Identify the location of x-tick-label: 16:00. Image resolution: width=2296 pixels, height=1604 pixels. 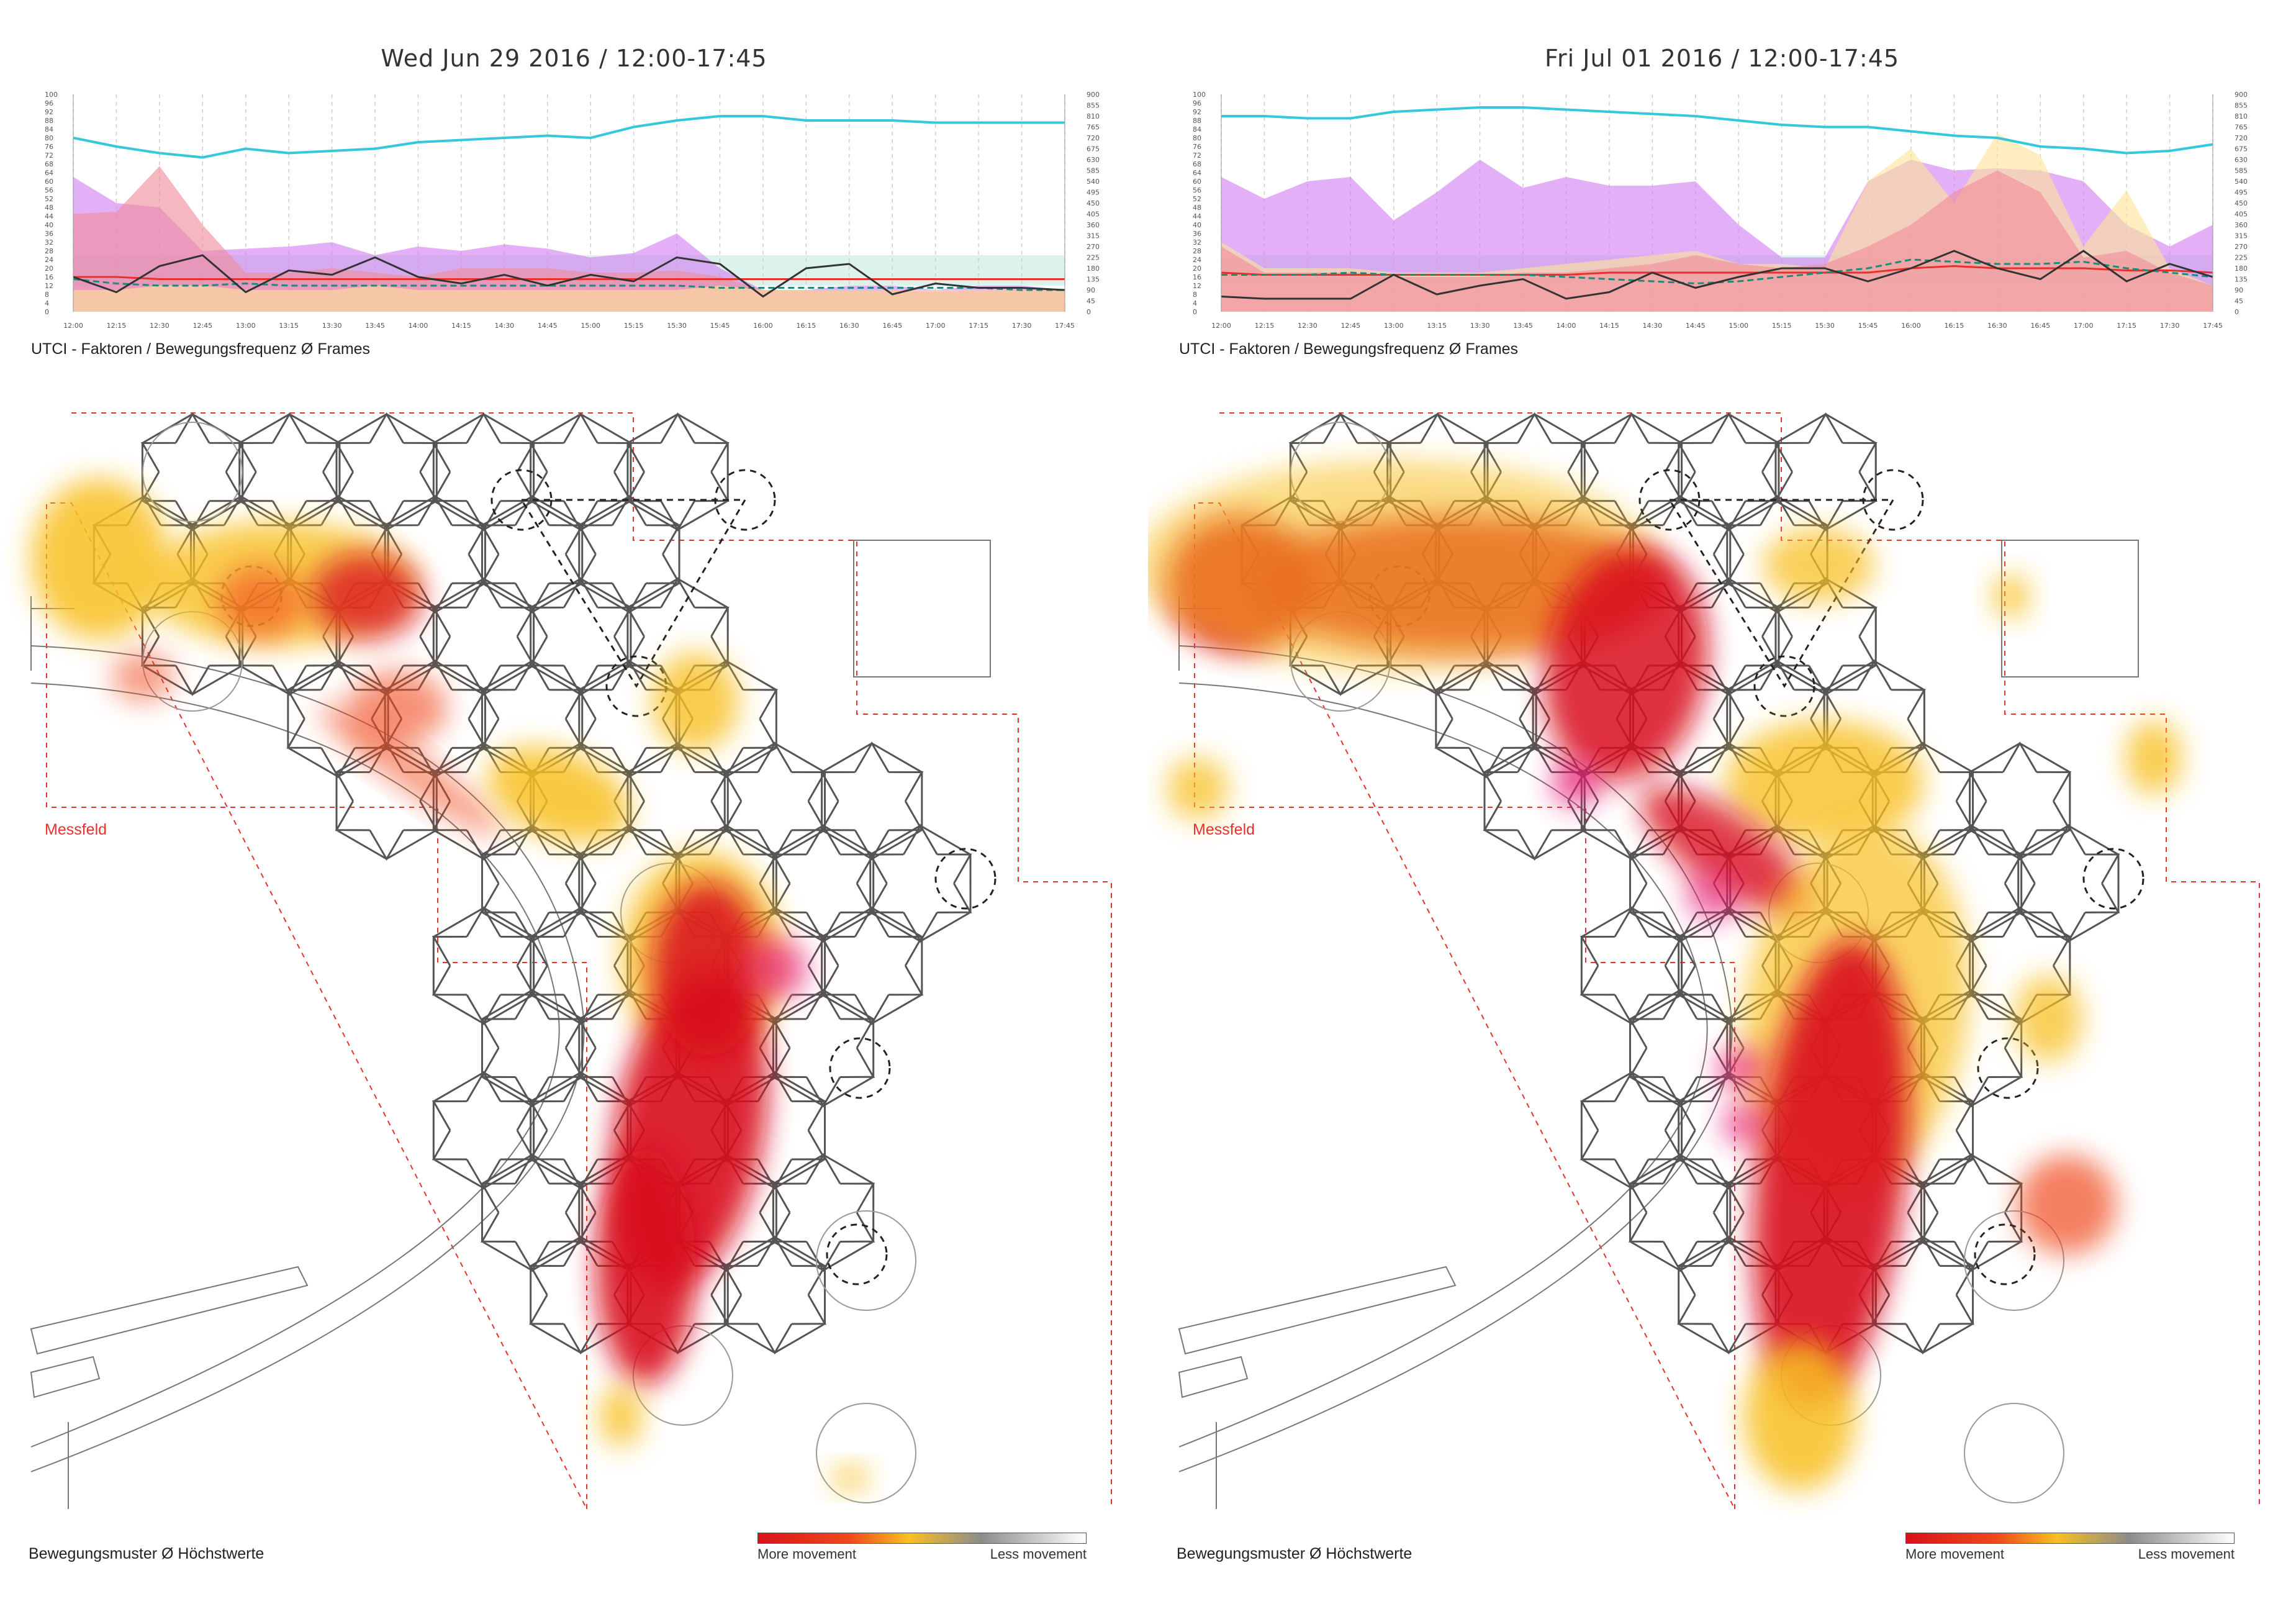
(763, 326).